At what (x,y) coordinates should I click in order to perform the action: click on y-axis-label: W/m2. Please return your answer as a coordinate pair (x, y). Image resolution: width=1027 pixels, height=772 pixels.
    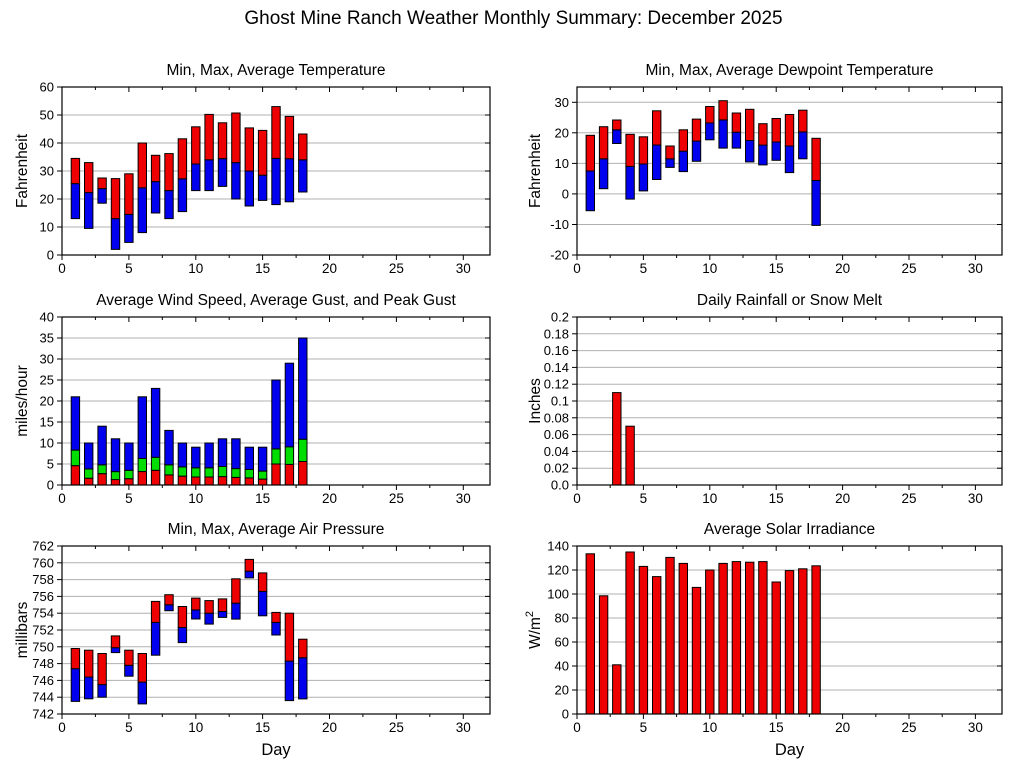
    Looking at the image, I should click on (534, 630).